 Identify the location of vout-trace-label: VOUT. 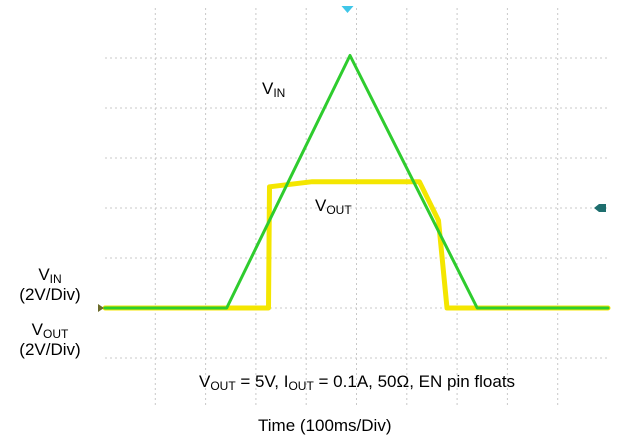
(333, 206).